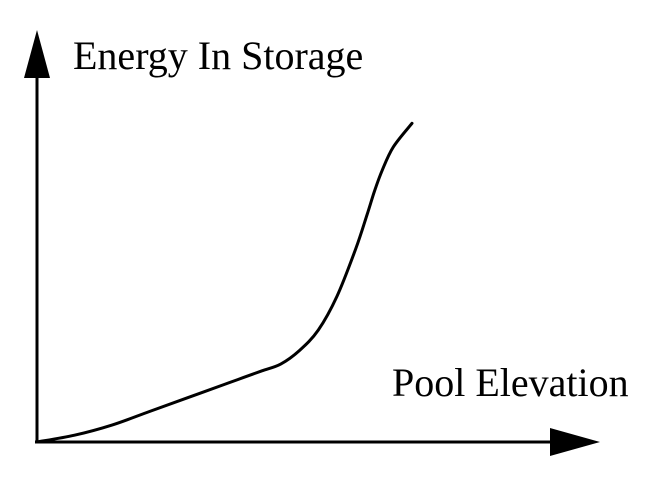  Describe the element at coordinates (218, 55) in the screenshot. I see `y-axis-label: Energy In Storage` at that location.